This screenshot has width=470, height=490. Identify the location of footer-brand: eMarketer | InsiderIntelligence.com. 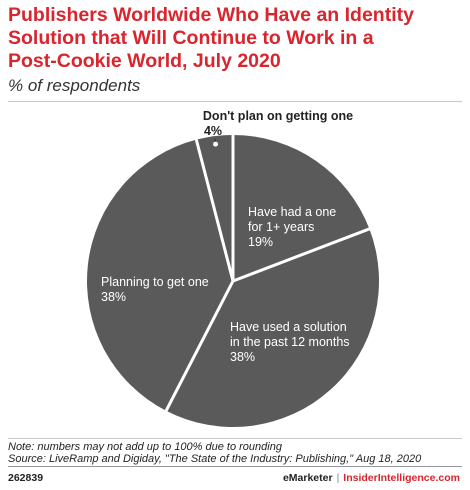
(371, 478).